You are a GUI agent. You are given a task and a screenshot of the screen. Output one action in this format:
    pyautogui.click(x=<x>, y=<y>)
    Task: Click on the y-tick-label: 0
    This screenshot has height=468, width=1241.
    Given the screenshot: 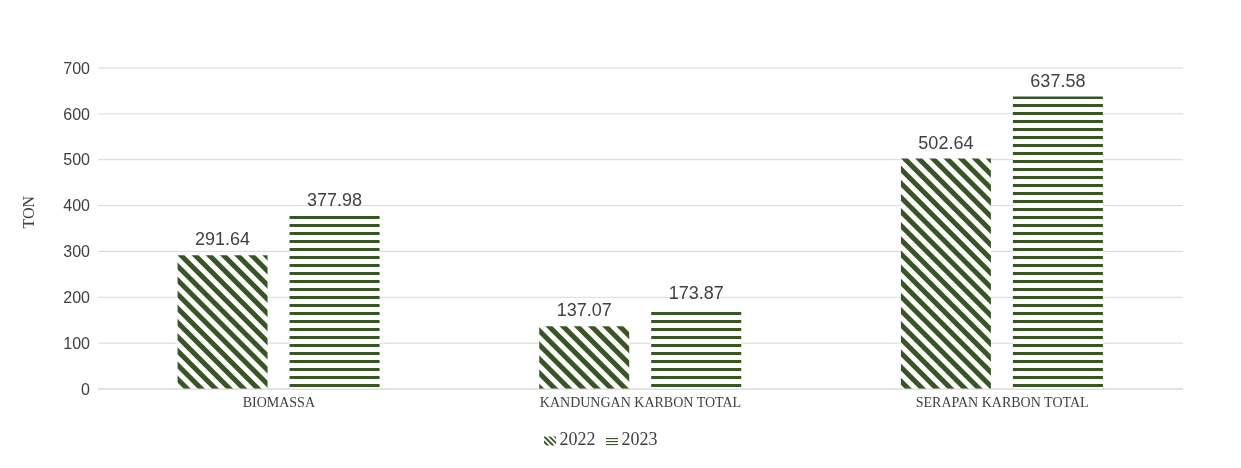 What is the action you would take?
    pyautogui.click(x=86, y=389)
    